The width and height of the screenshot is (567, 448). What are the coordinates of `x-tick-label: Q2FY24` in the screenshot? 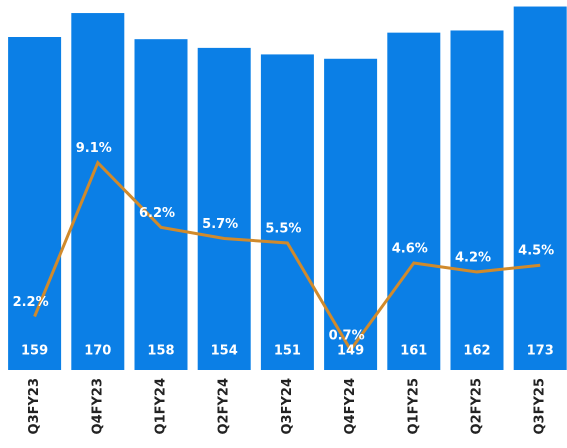 It's located at (224, 406).